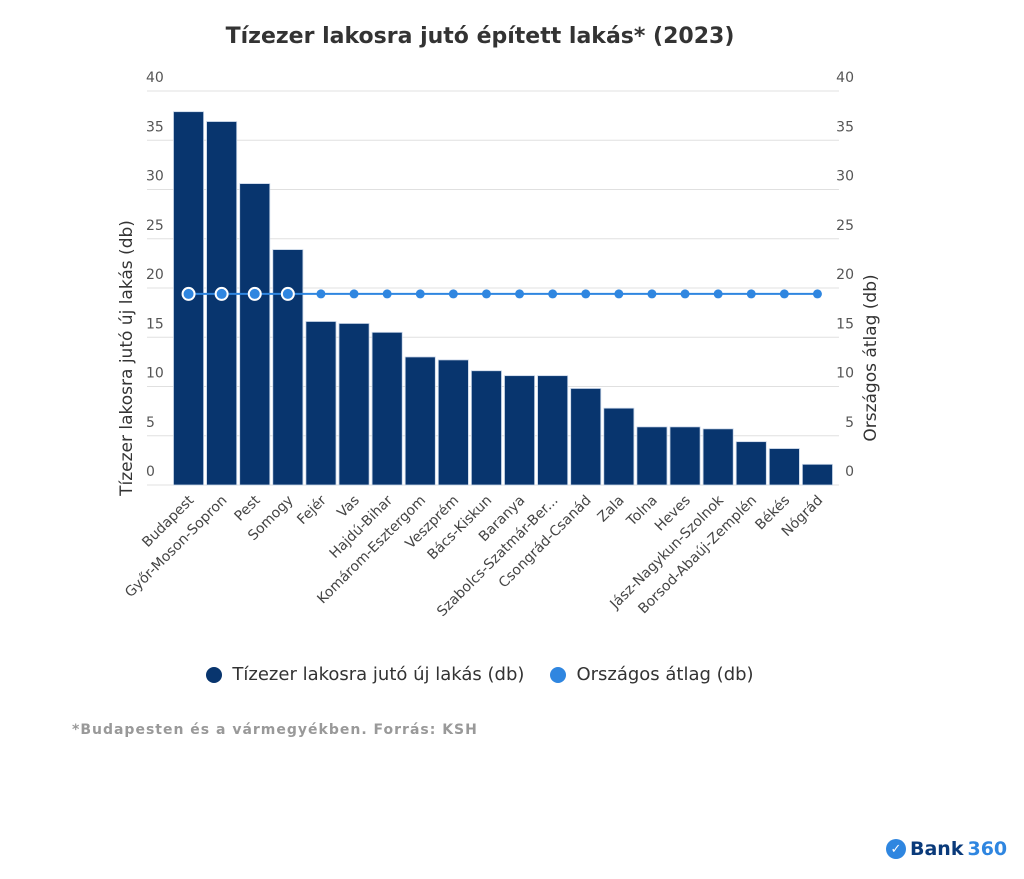  Describe the element at coordinates (845, 177) in the screenshot. I see `y2-tick-label: 30` at that location.